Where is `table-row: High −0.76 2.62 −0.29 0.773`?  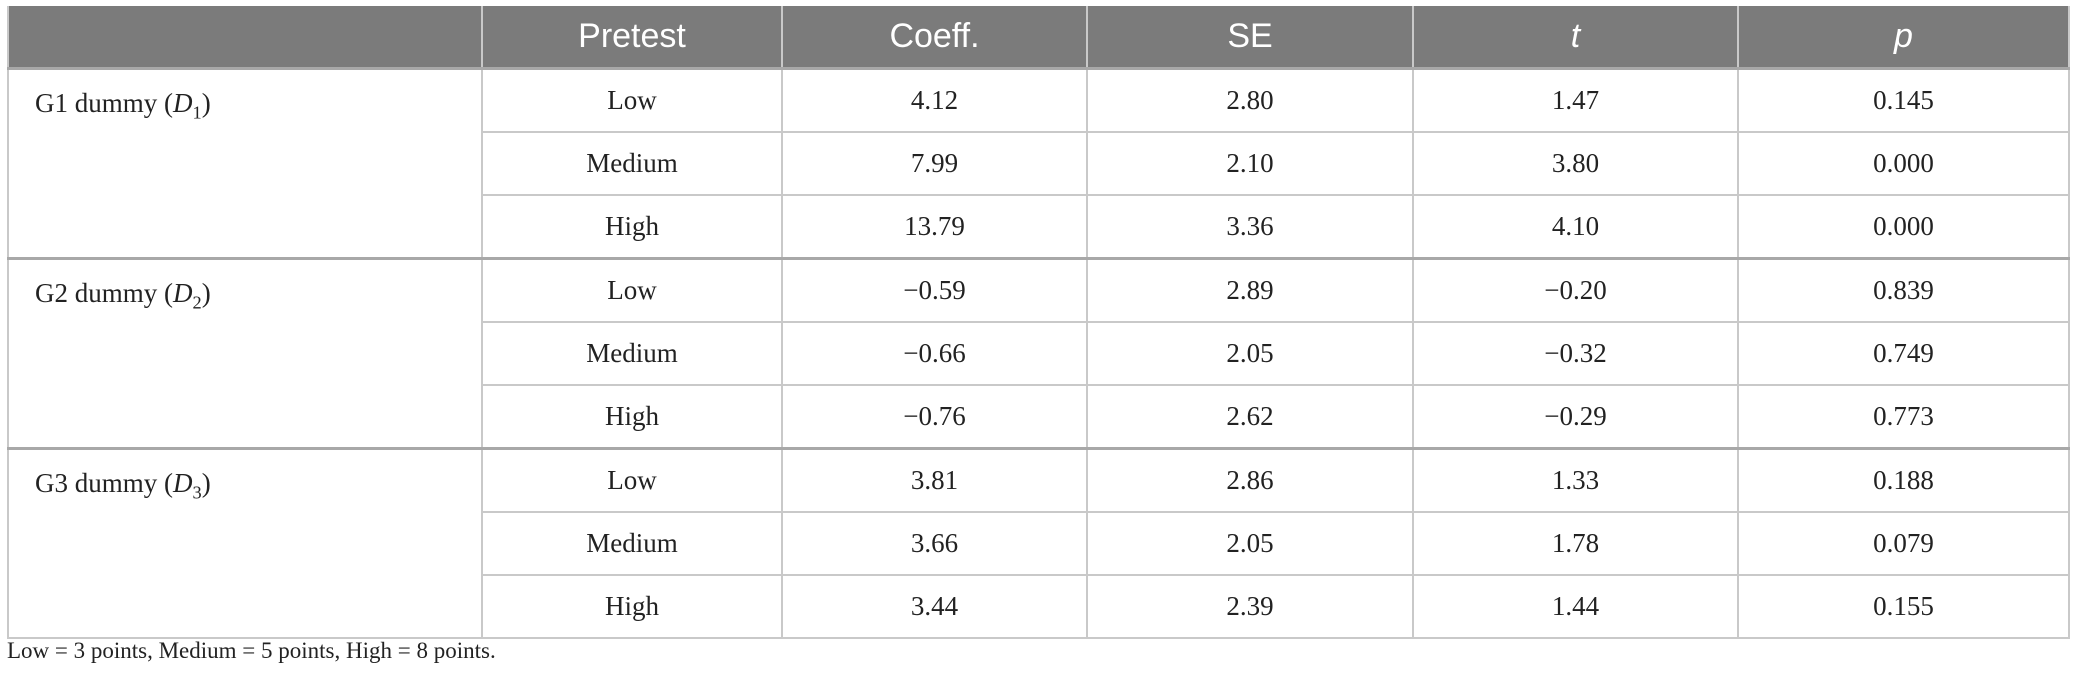
table-row: High −0.76 2.62 −0.29 0.773 is located at coordinates (1039, 417).